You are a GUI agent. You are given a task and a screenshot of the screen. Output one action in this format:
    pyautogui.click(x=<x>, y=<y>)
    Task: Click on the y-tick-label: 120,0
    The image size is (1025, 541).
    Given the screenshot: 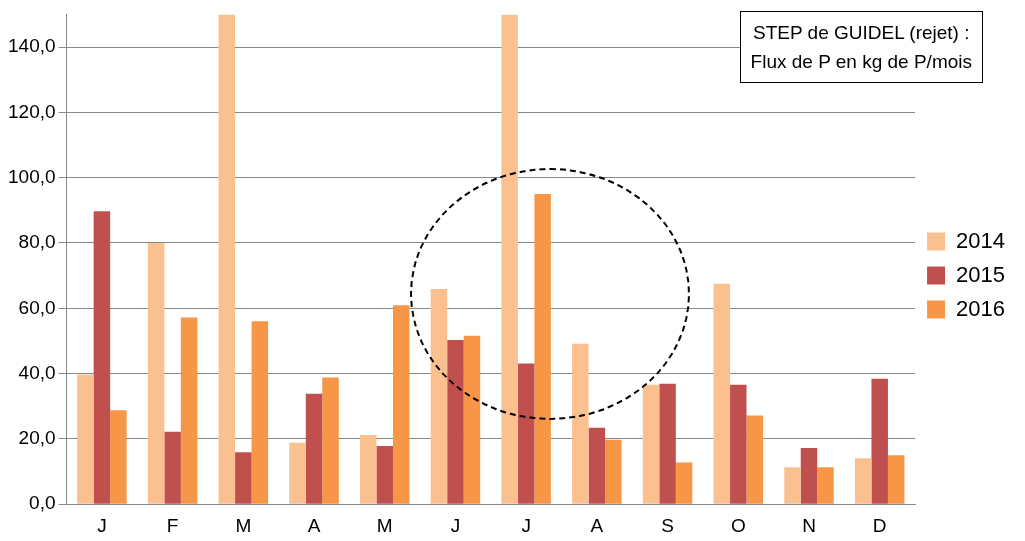 What is the action you would take?
    pyautogui.click(x=32, y=111)
    